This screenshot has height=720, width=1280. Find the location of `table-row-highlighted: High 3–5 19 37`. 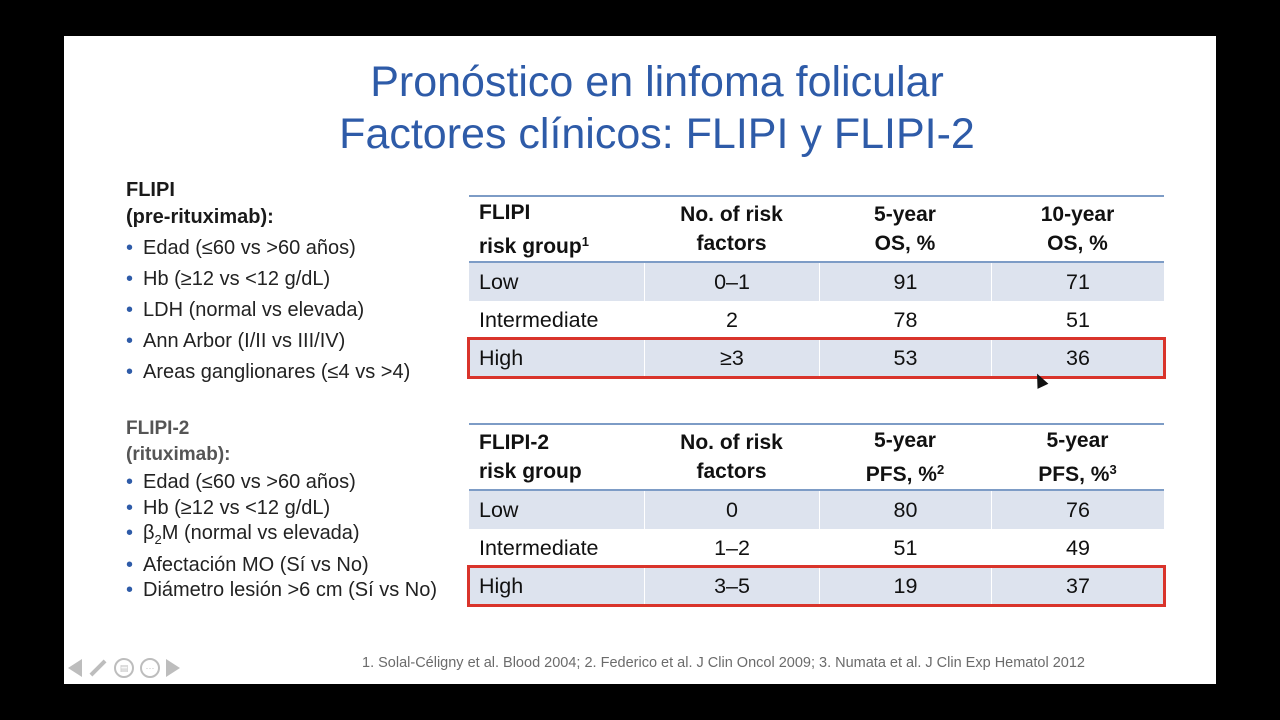

table-row-highlighted: High 3–5 19 37 is located at coordinates (816, 586).